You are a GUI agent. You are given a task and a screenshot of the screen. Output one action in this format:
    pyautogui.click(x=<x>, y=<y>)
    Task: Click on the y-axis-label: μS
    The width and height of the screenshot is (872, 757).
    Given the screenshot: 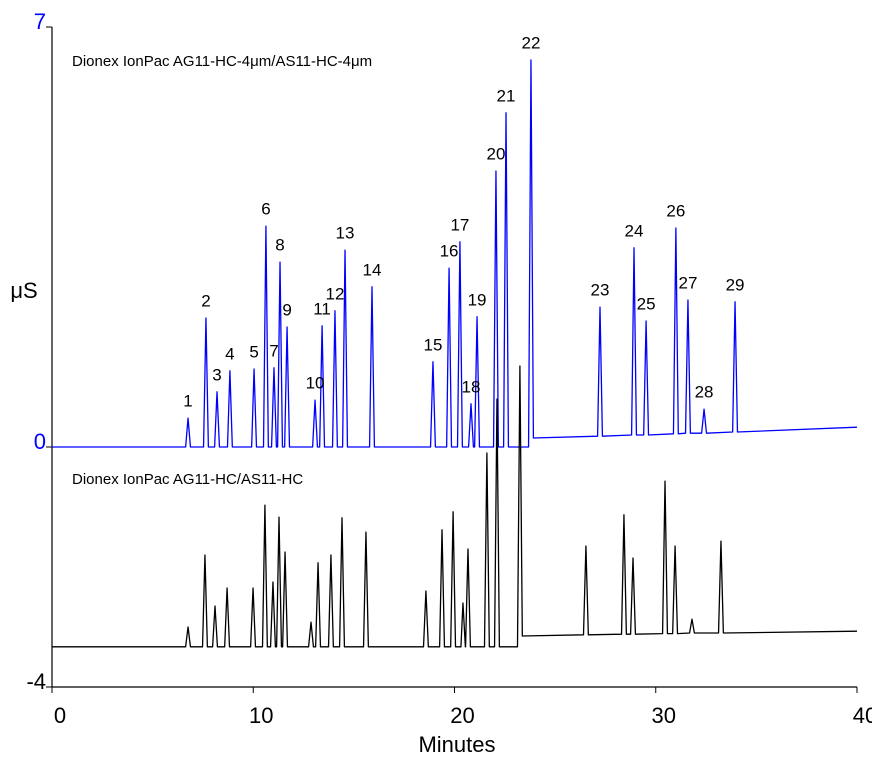 What is the action you would take?
    pyautogui.click(x=23, y=290)
    